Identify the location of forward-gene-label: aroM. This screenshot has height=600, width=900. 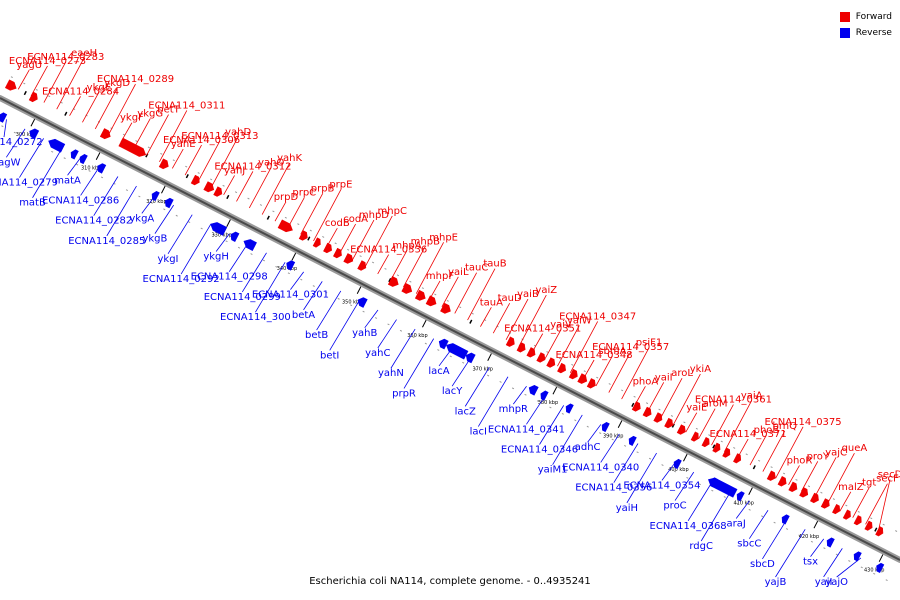
(715, 404).